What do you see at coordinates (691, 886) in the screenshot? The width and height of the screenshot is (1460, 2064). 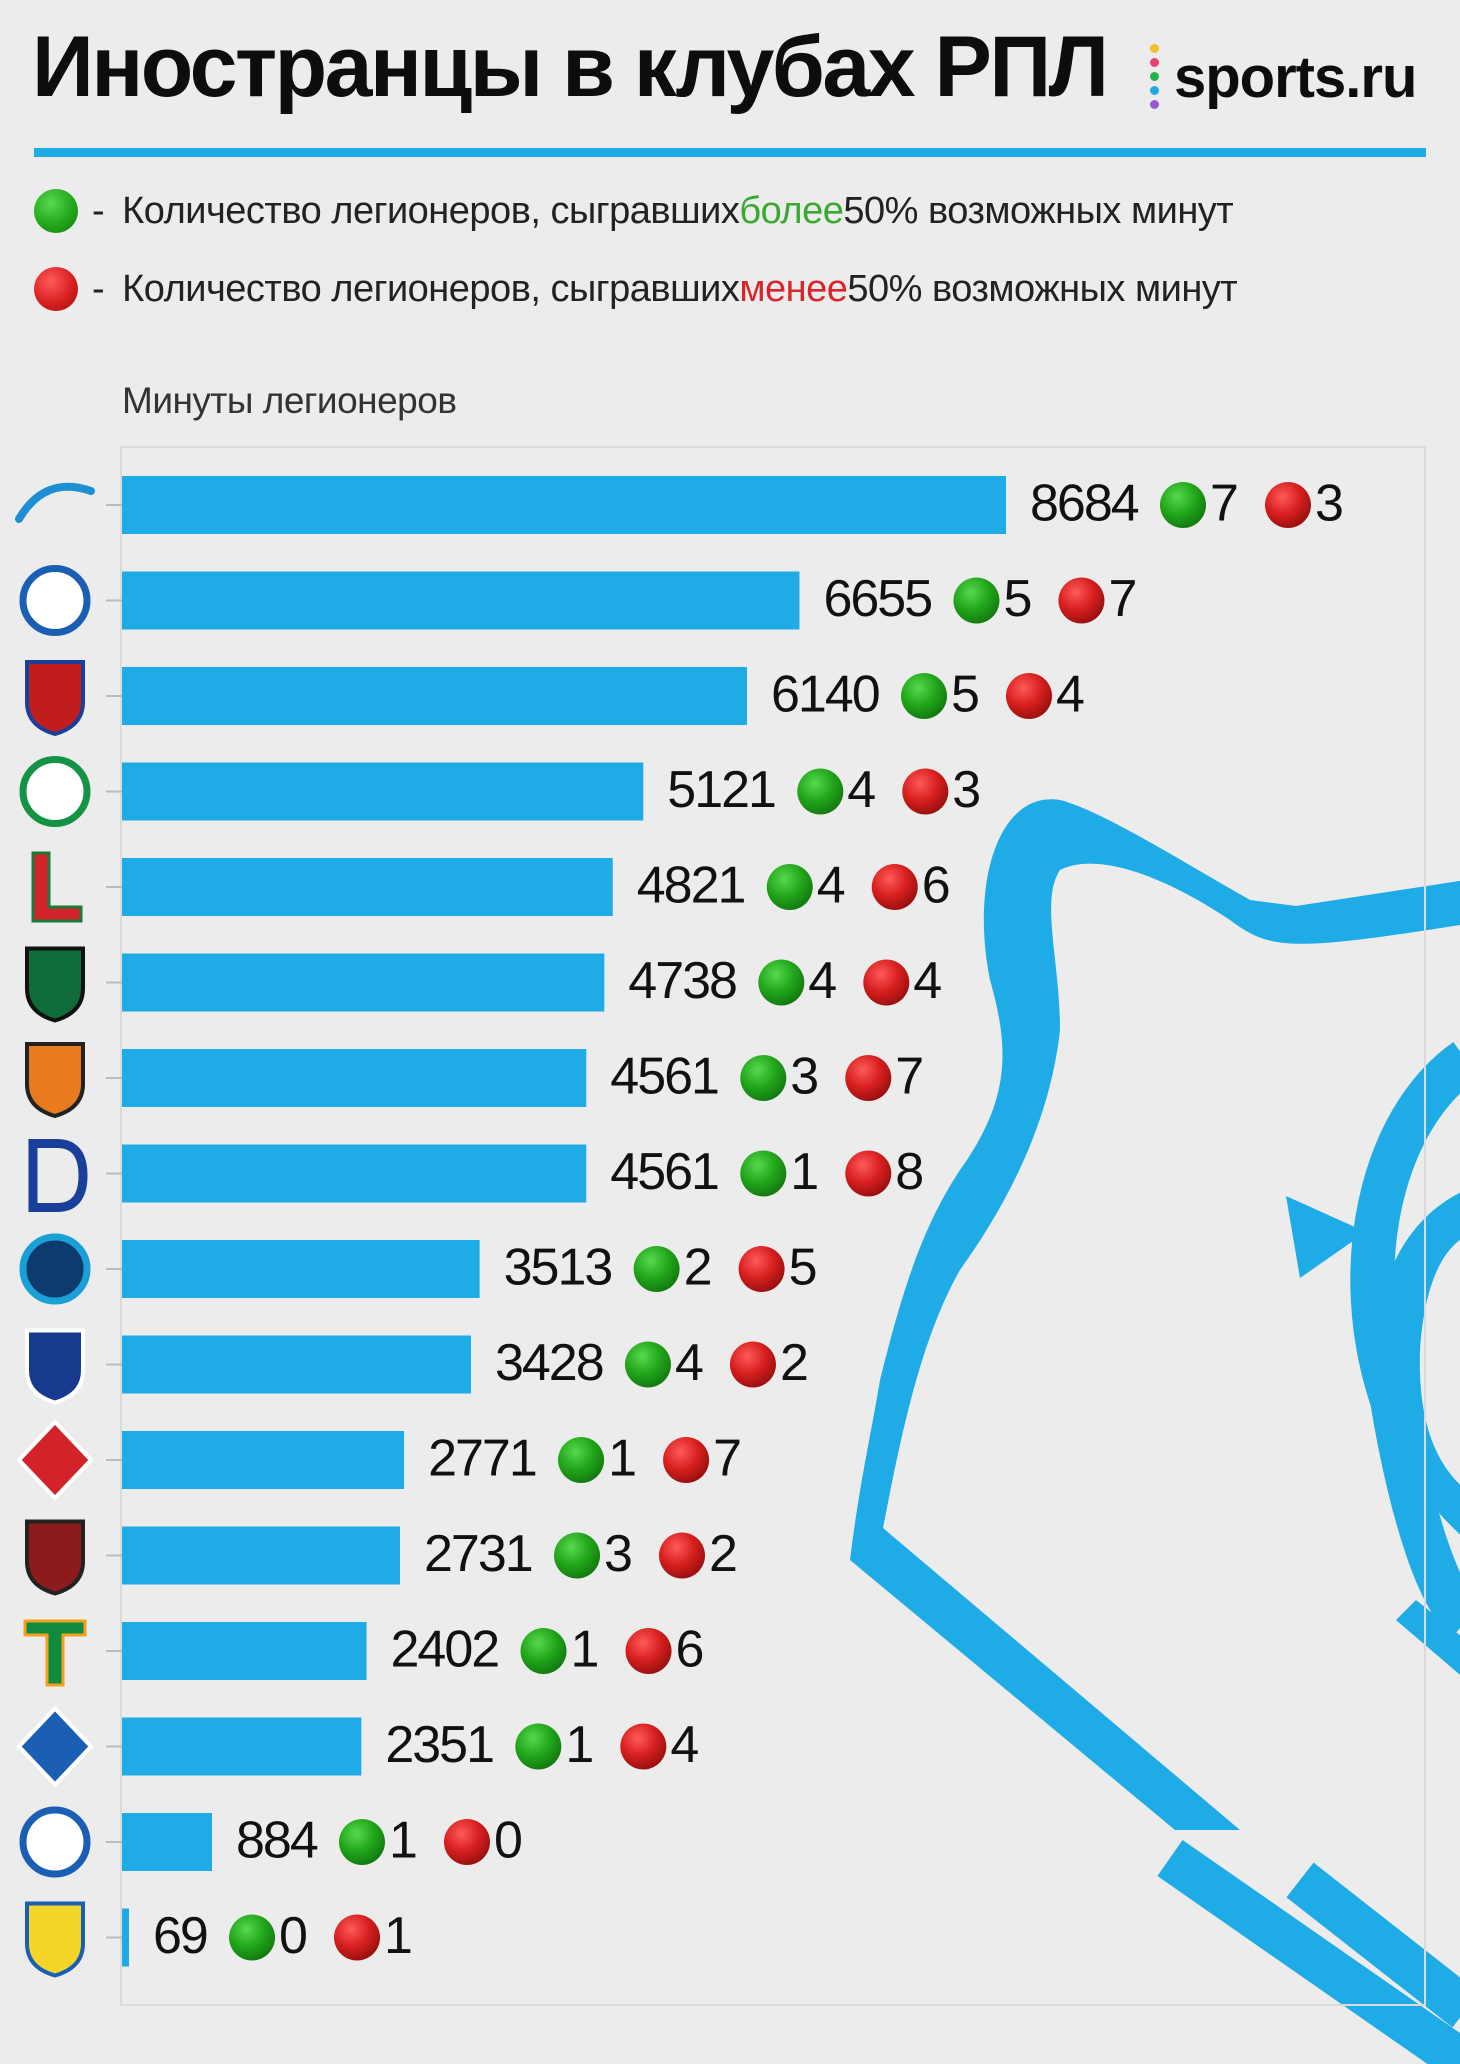 I see `value-label: 4821` at bounding box center [691, 886].